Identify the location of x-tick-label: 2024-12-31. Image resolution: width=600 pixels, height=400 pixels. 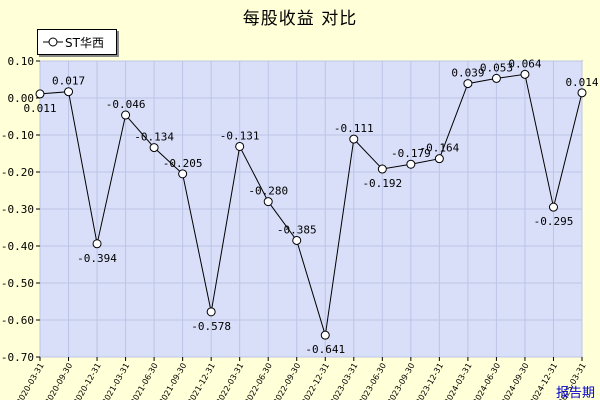
(543, 381).